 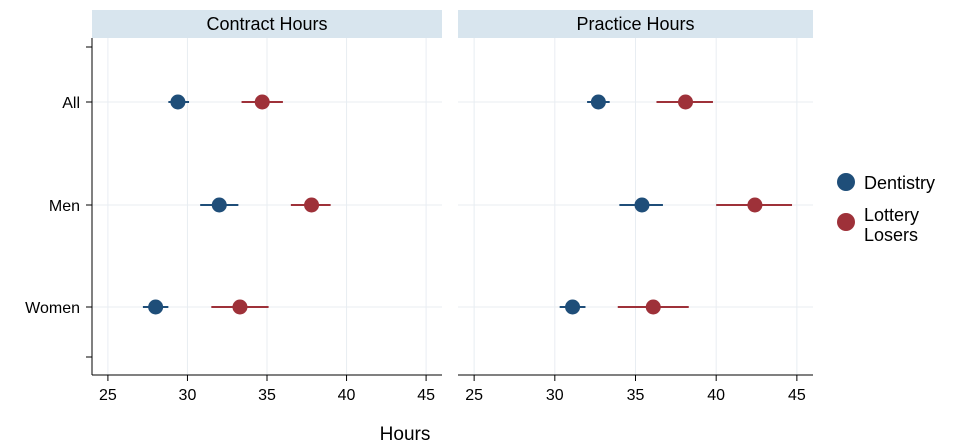 What do you see at coordinates (891, 215) in the screenshot?
I see `legend-label: Lottery` at bounding box center [891, 215].